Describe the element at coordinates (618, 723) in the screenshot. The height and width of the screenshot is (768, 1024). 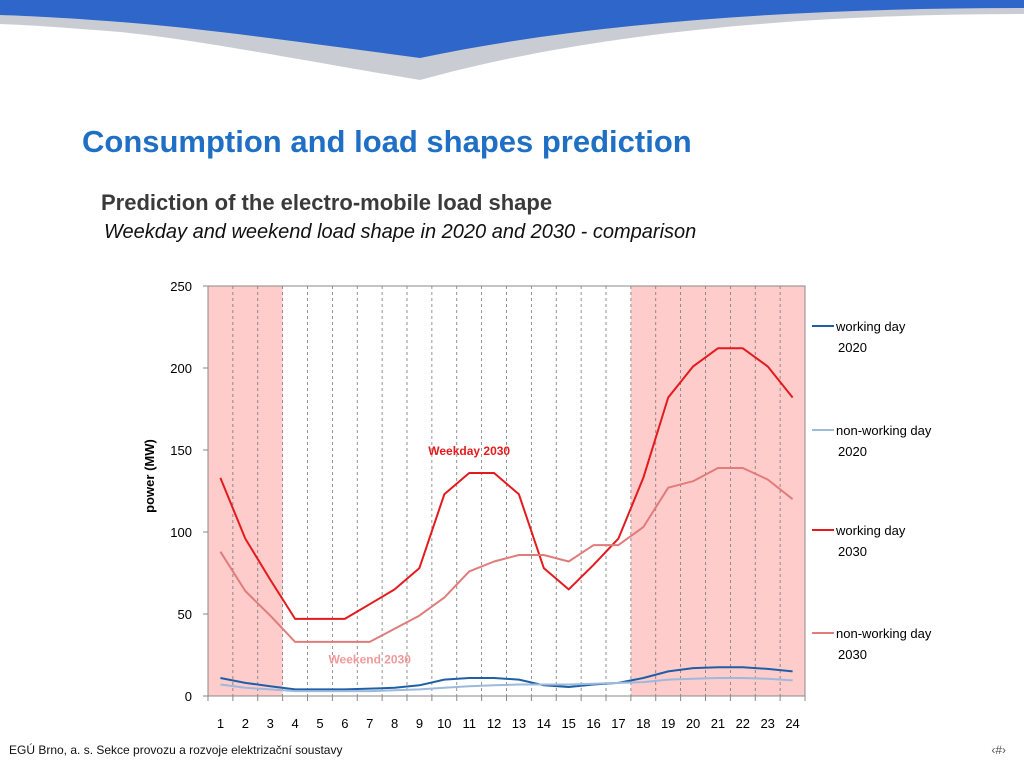
I see `x-tick-label: 17` at that location.